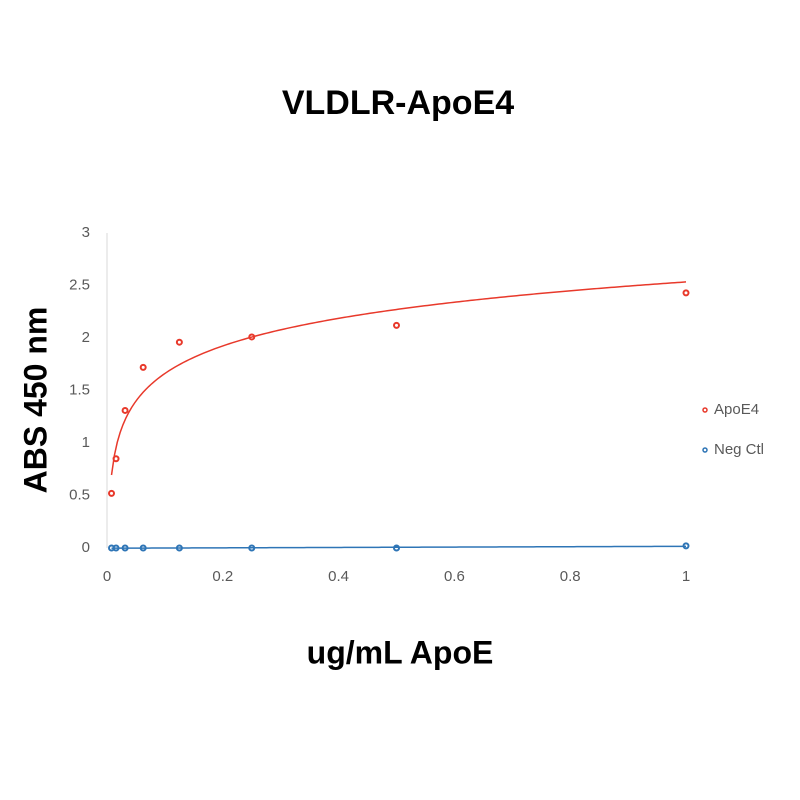  I want to click on y-tick-label: 0.5, so click(79, 494).